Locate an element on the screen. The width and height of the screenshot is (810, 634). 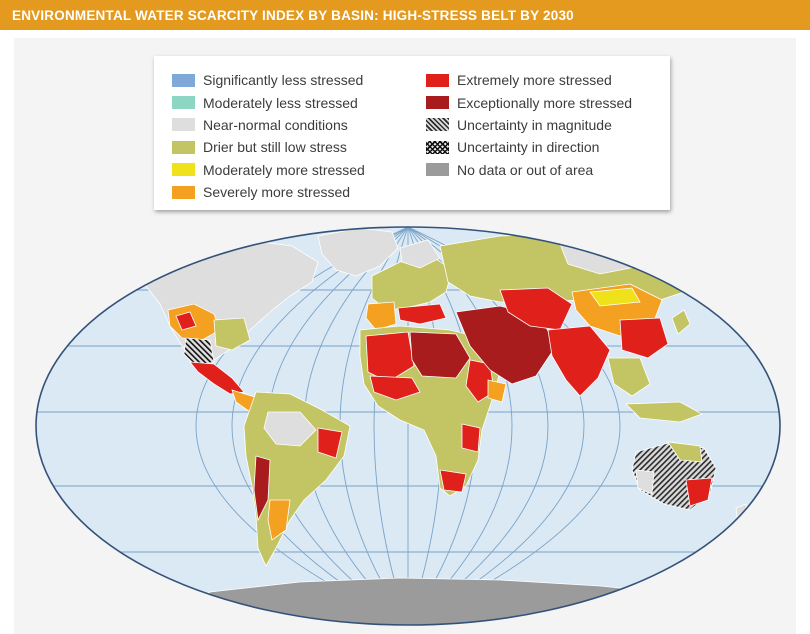
region-china-east is located at coordinates (644, 338).